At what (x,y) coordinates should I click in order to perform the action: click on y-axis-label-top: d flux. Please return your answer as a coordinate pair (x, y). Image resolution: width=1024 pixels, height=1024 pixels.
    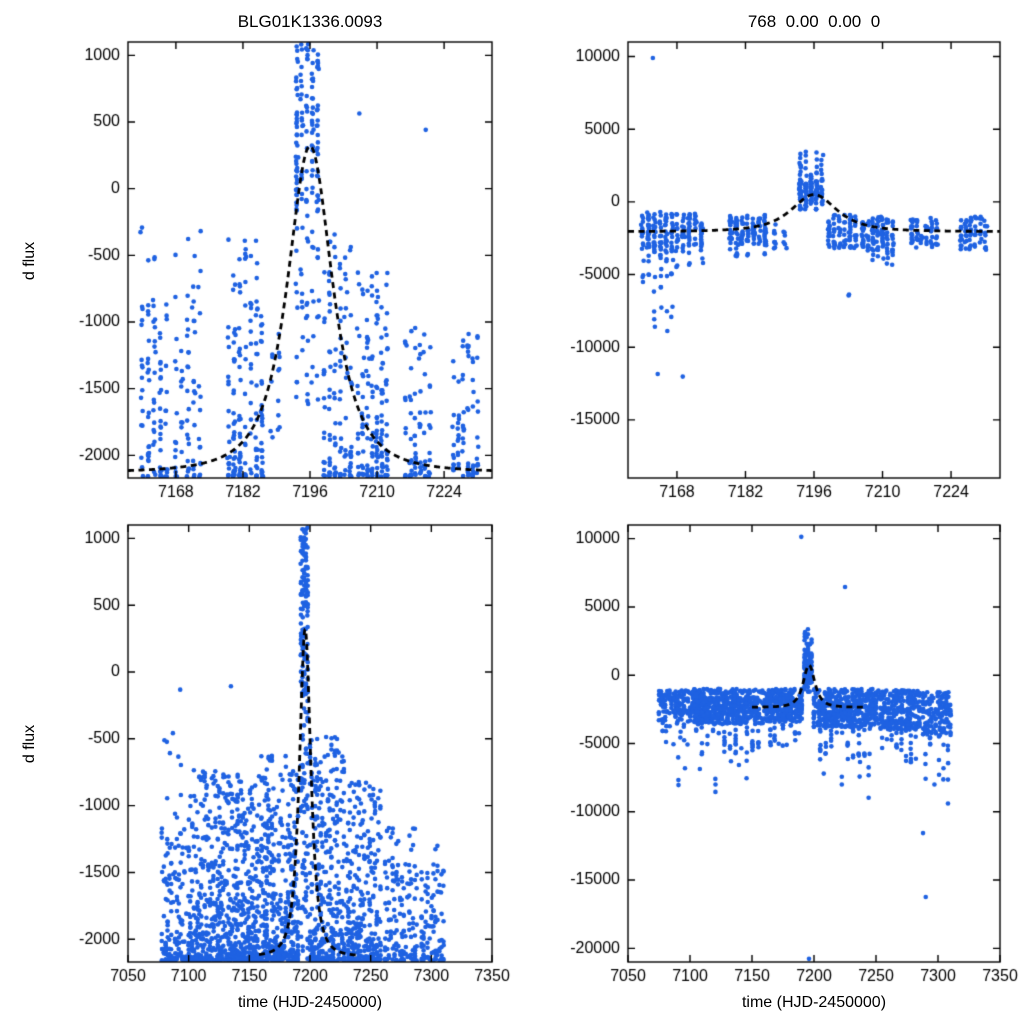
    Looking at the image, I should click on (29, 261).